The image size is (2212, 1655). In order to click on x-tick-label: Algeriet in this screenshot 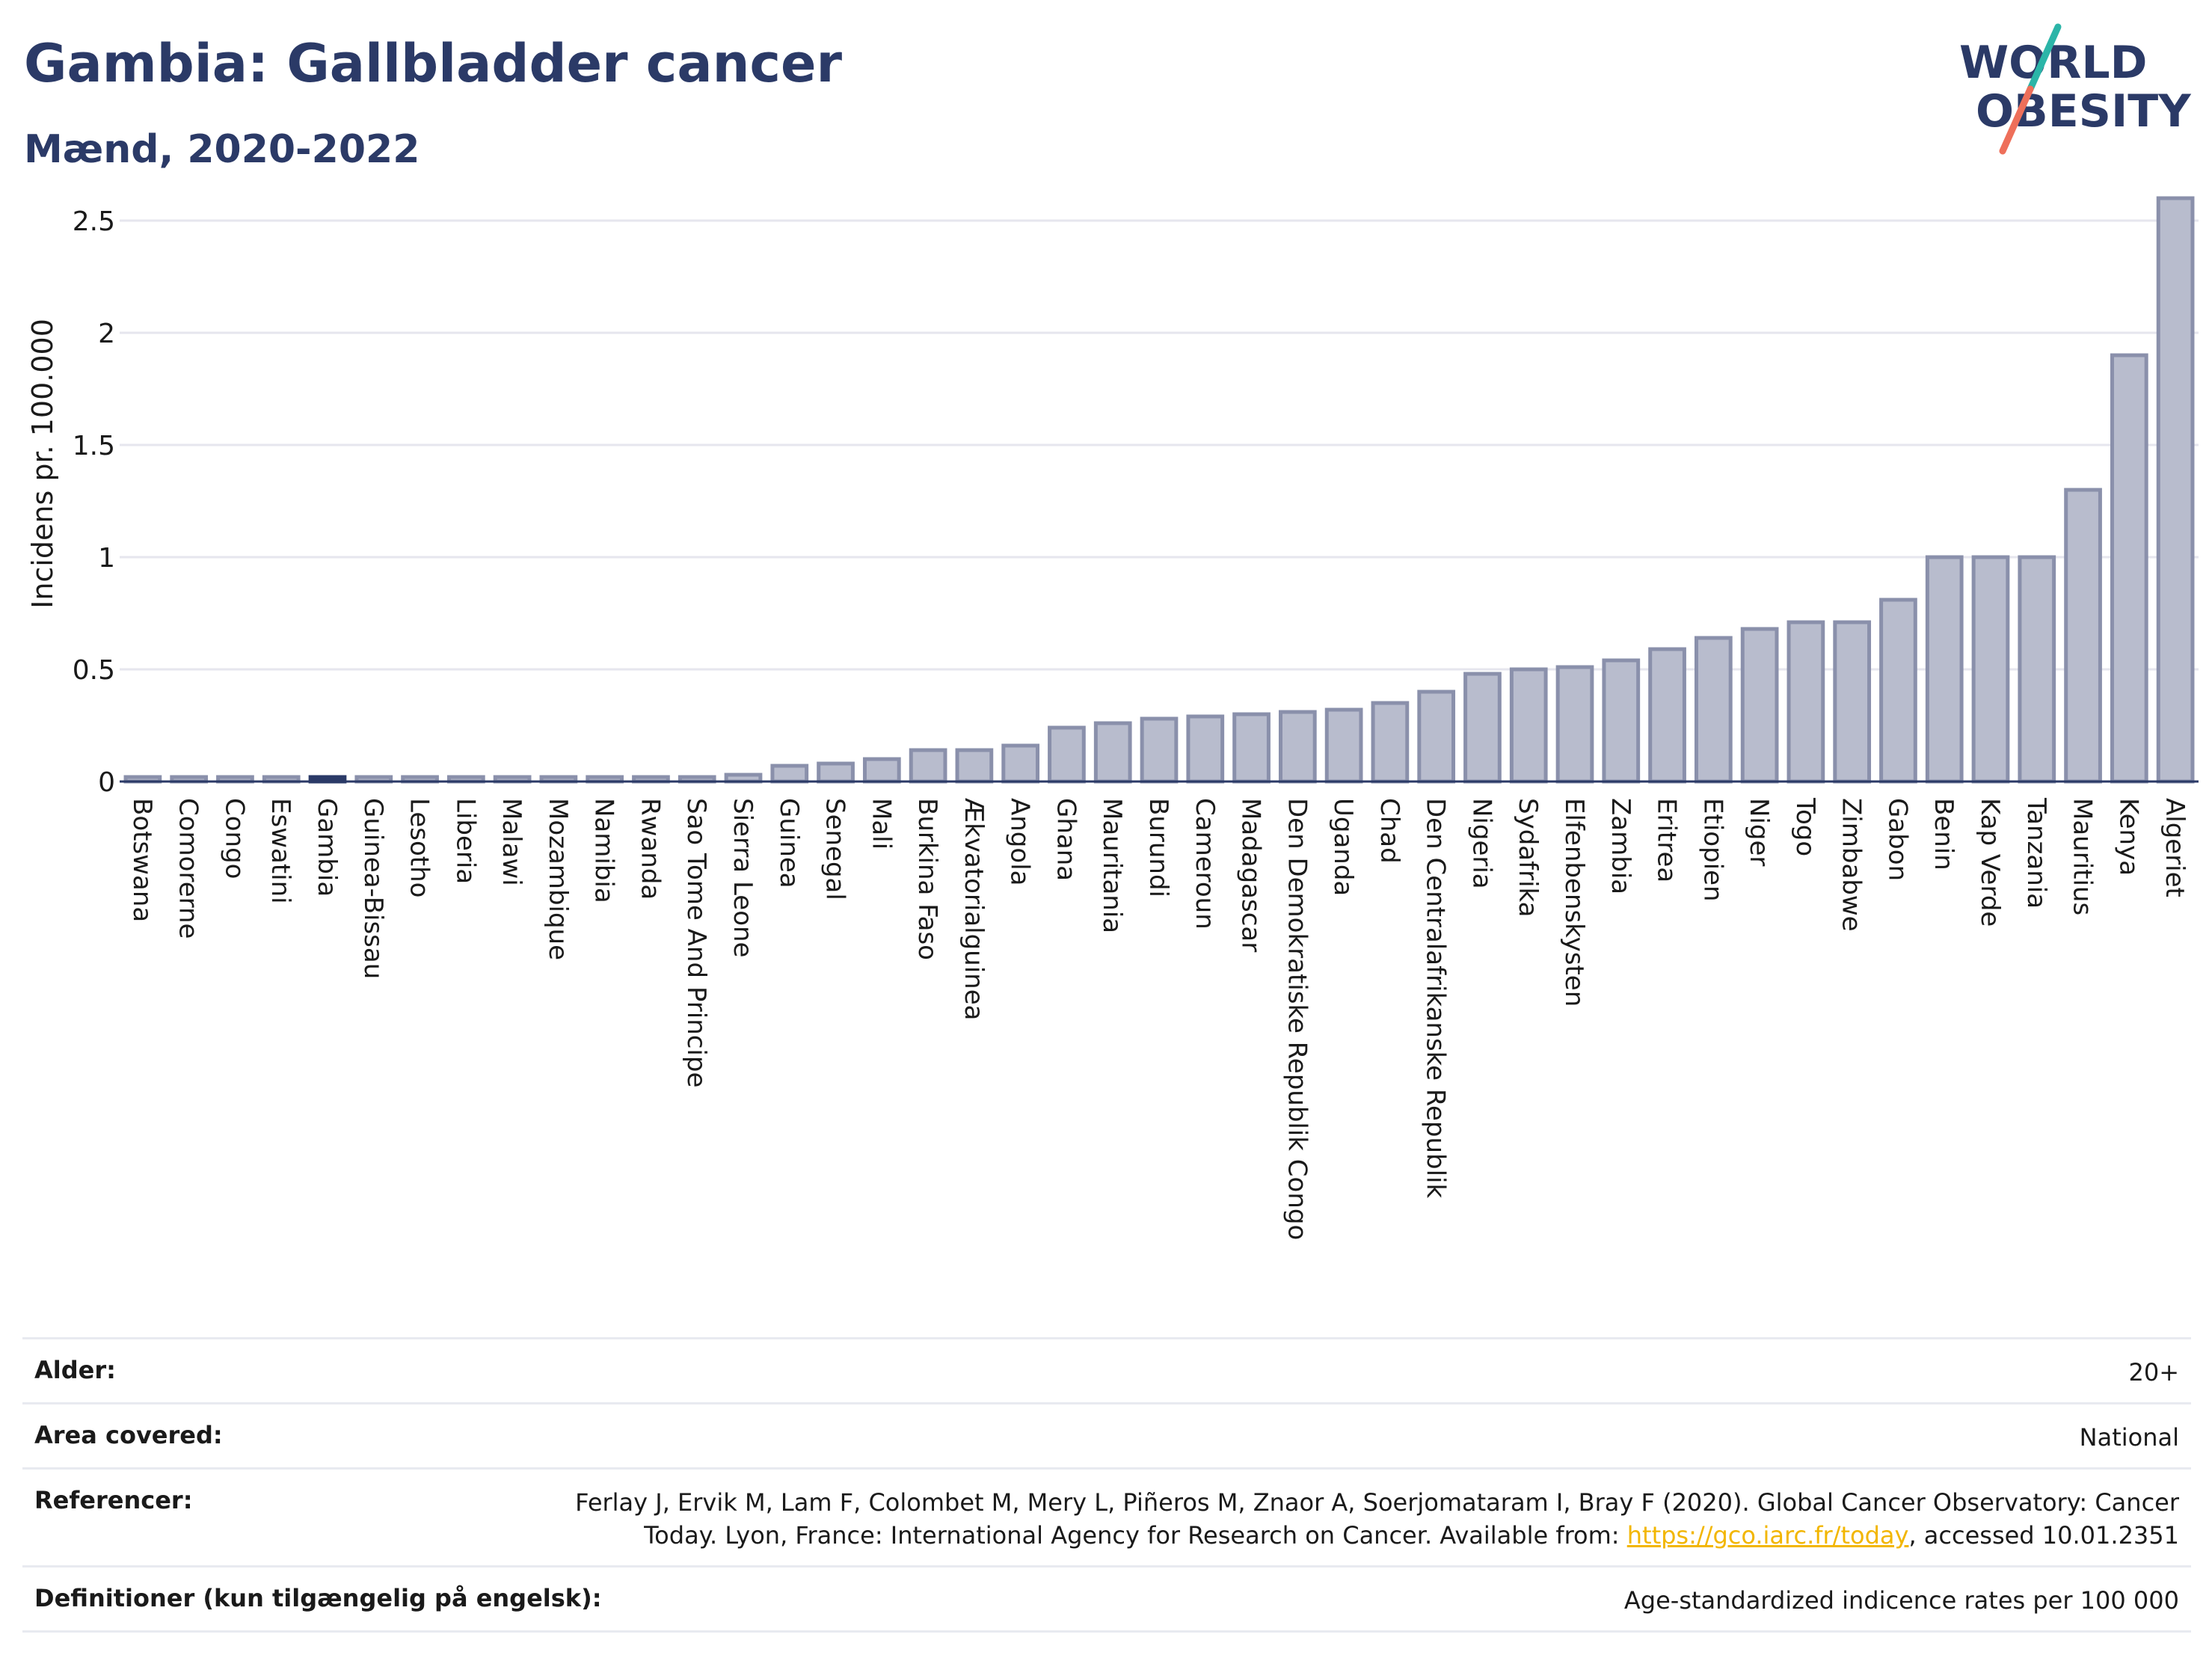, I will do `click(2175, 847)`.